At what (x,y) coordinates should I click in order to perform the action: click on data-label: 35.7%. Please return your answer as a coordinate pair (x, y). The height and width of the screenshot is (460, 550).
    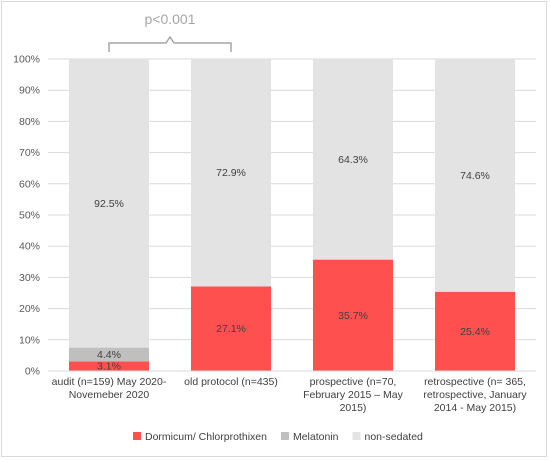
    Looking at the image, I should click on (353, 316).